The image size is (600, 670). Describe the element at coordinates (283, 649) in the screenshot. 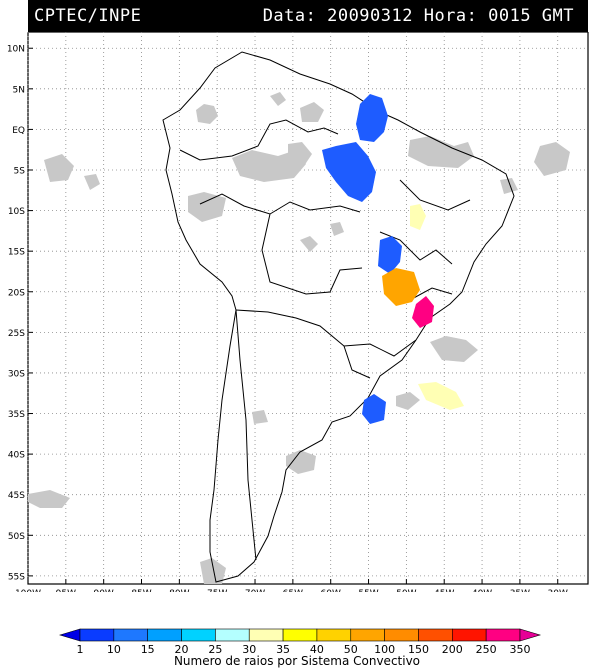

I see `colorbar-tick-label: 35` at that location.